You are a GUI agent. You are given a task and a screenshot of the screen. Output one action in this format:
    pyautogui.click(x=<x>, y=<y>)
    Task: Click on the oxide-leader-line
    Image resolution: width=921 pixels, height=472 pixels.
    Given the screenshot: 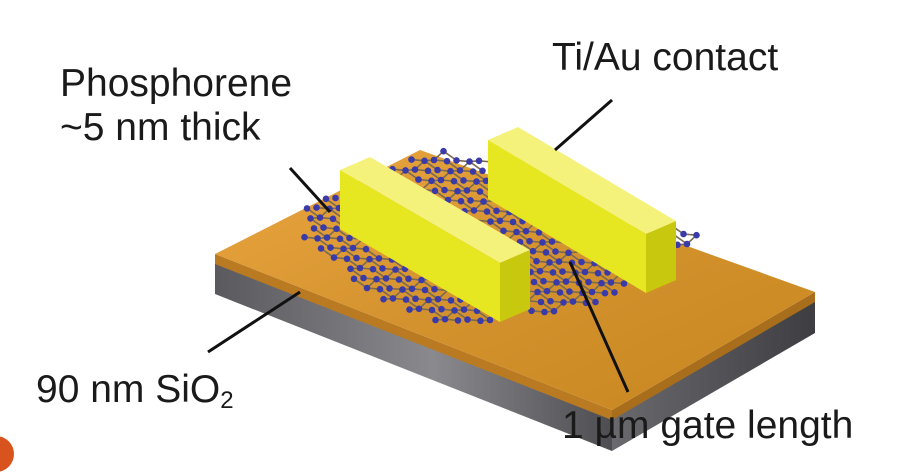 What is the action you would take?
    pyautogui.click(x=254, y=322)
    